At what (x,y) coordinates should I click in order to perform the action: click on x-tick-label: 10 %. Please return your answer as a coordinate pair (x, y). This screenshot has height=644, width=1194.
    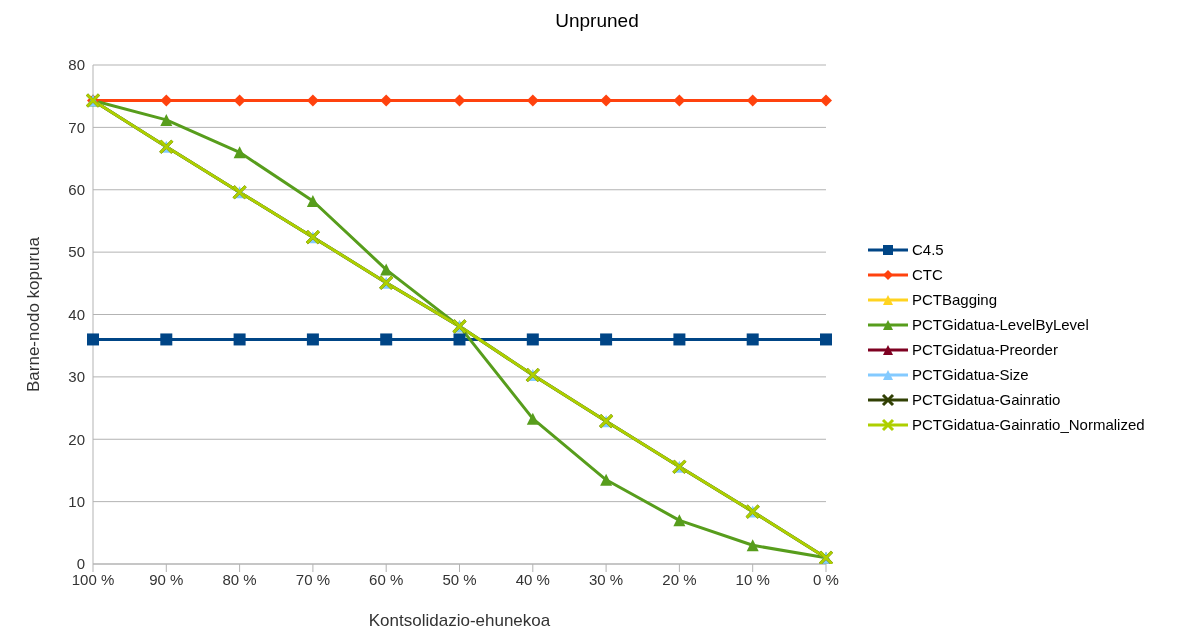
    Looking at the image, I should click on (752, 579).